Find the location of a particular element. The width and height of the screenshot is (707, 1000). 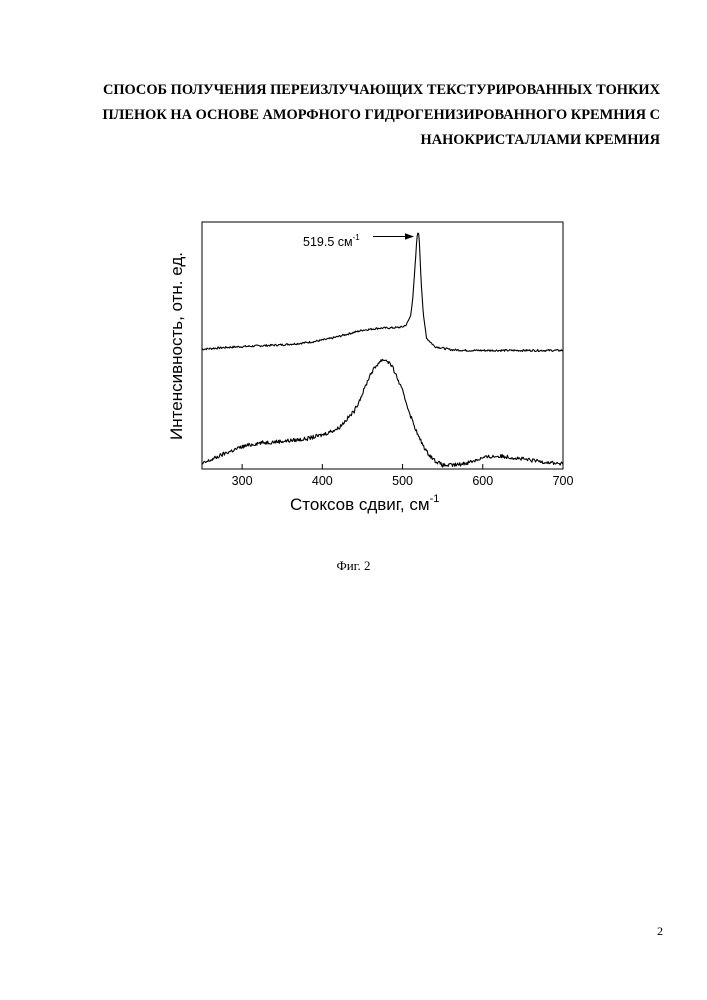

peak-annotation-superscript: -1 is located at coordinates (357, 237).